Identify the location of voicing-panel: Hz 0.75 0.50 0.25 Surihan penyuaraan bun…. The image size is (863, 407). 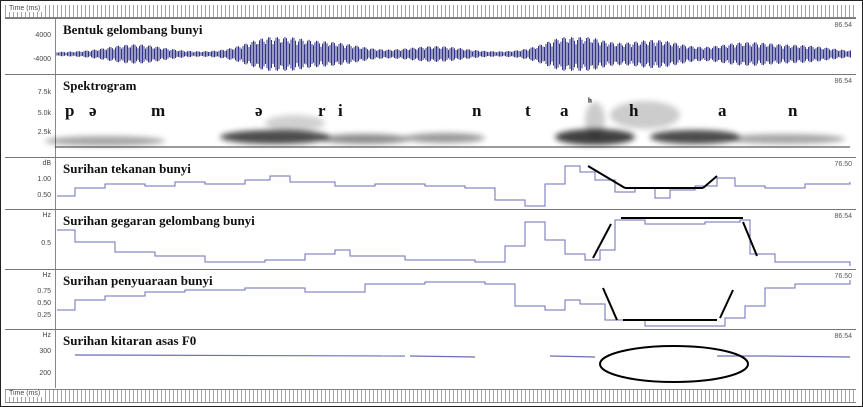
(430, 299).